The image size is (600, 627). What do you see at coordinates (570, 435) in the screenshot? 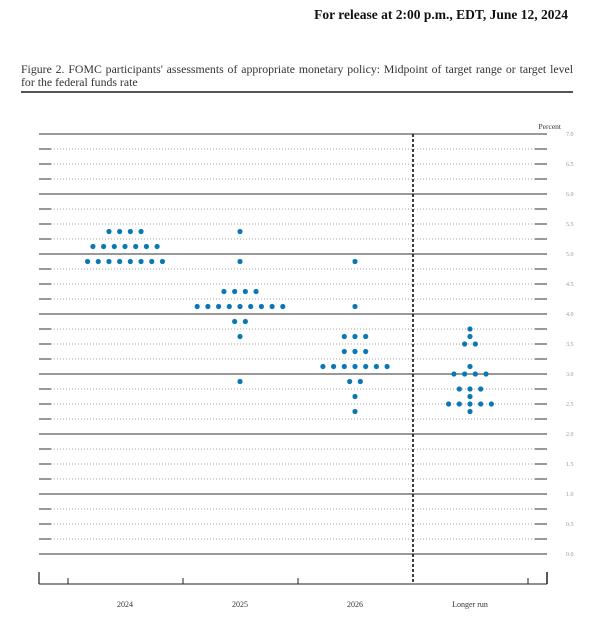
I see `y-tick-label: 2.0` at bounding box center [570, 435].